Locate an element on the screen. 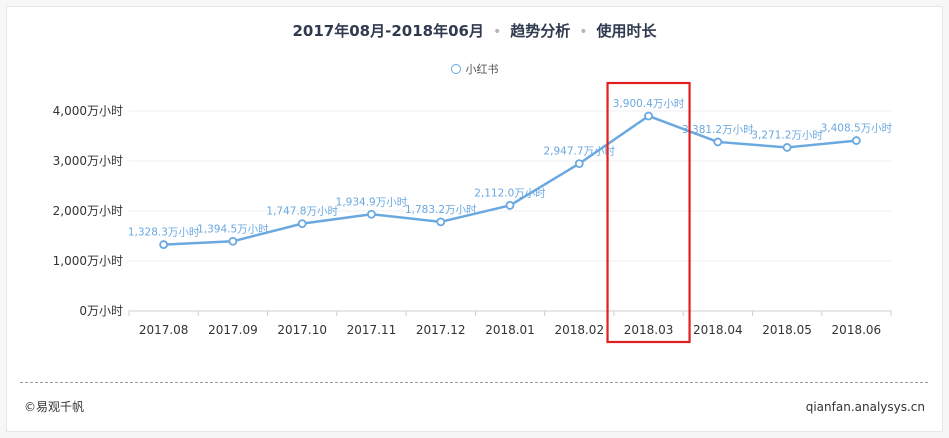  data-label: 3,900.4万小时 is located at coordinates (649, 104).